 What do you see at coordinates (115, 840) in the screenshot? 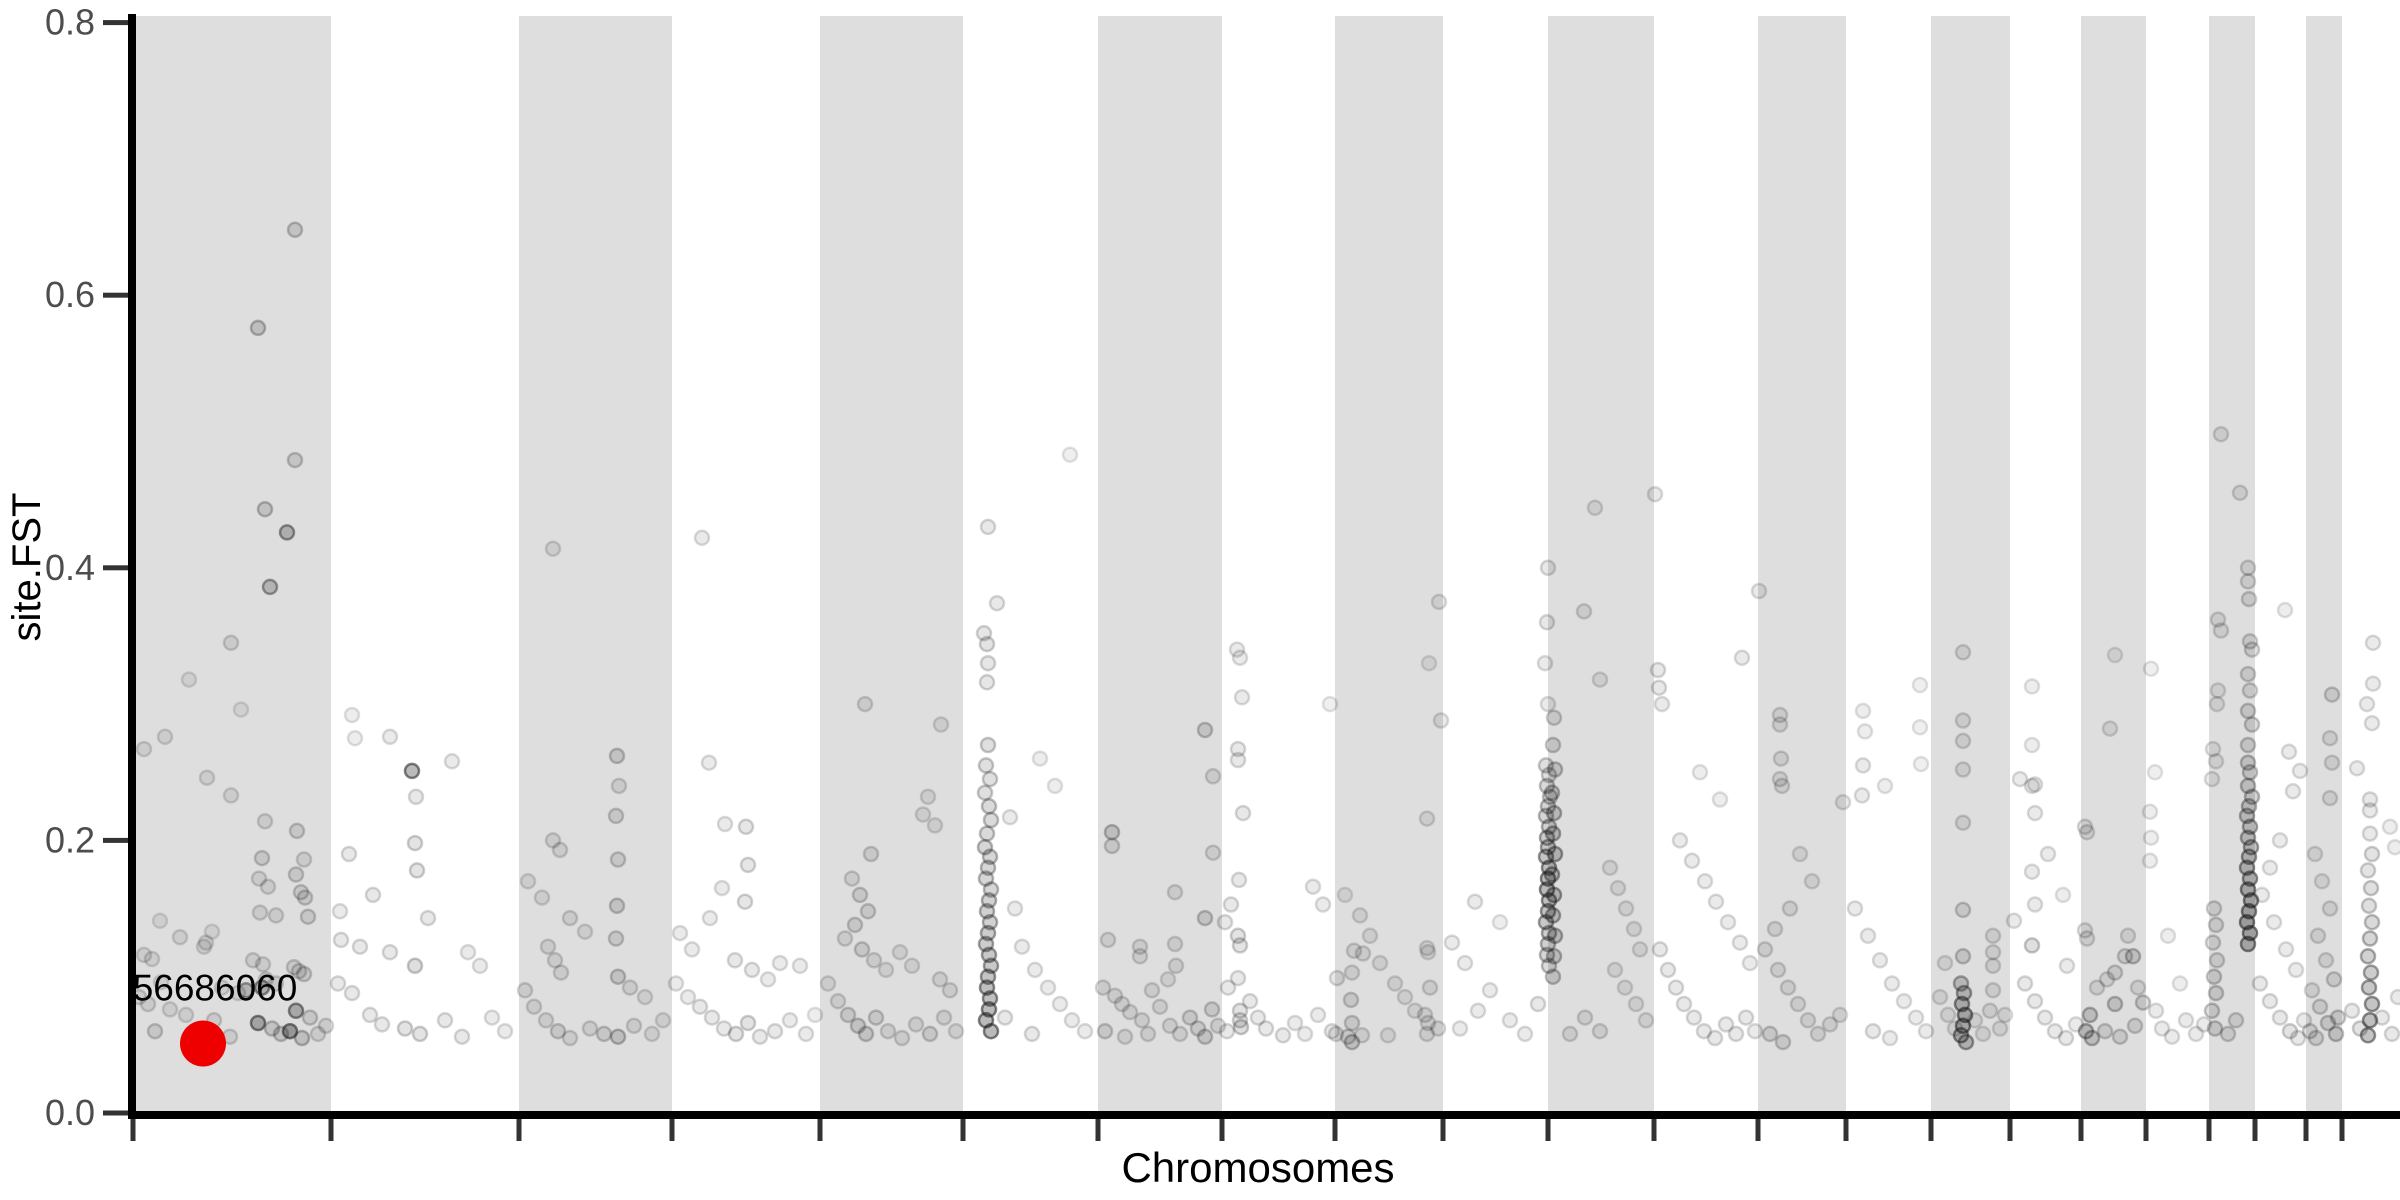
I see `y-tick-mark` at bounding box center [115, 840].